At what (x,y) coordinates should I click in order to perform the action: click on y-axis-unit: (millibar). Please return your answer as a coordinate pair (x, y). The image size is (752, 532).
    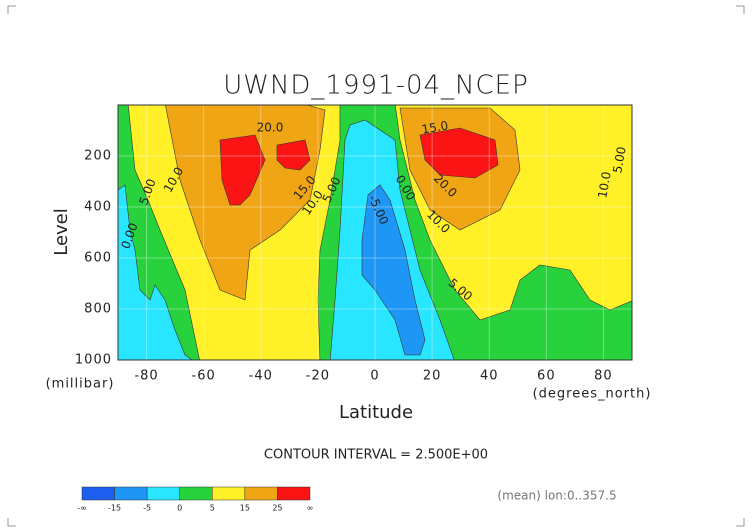
    Looking at the image, I should click on (80, 384).